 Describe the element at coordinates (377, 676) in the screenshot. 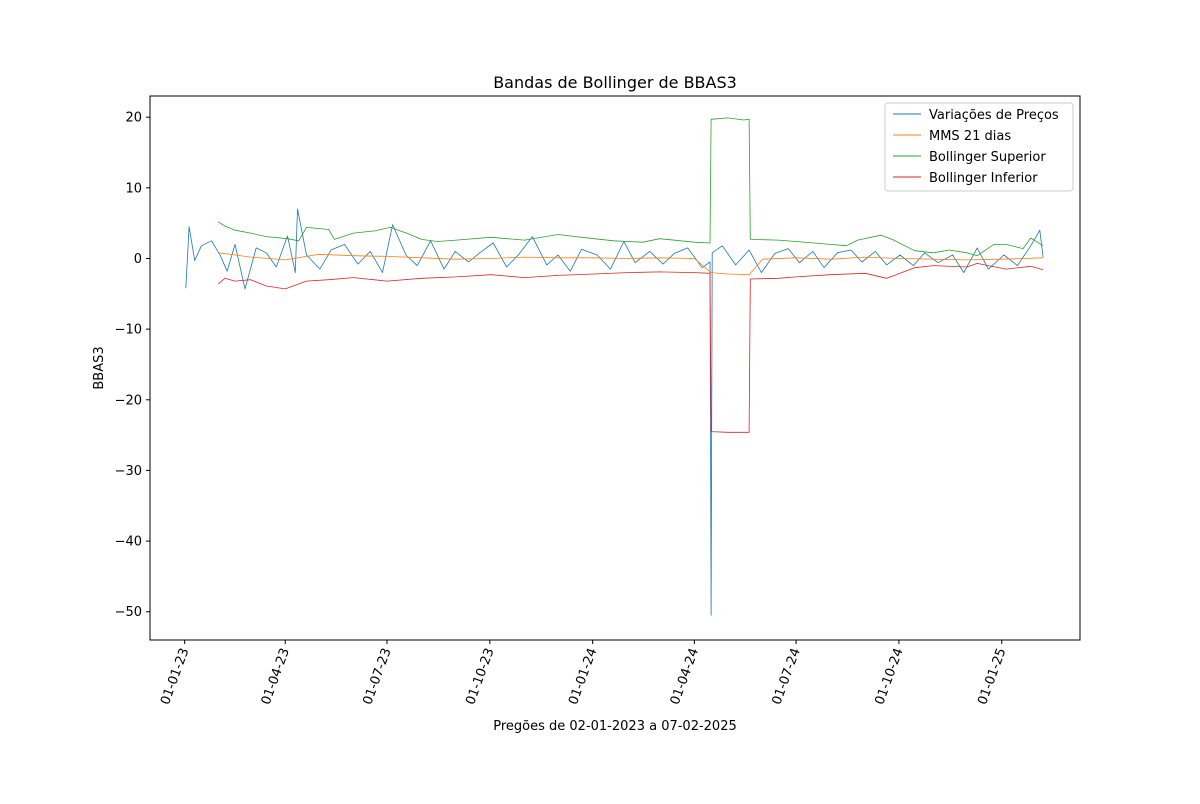

I see `x-tick-label: 01-07-23` at that location.